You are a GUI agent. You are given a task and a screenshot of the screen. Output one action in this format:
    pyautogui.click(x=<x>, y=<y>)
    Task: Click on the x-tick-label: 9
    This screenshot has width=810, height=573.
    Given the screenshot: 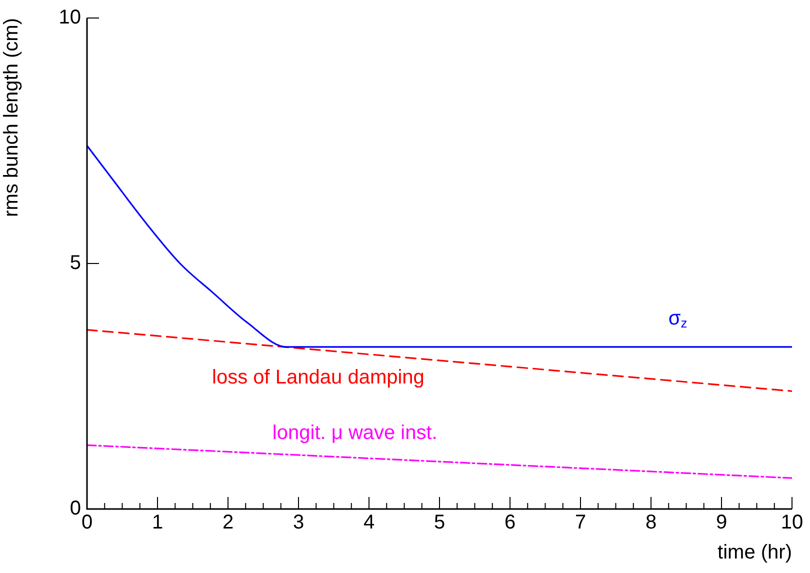 What is the action you would take?
    pyautogui.click(x=722, y=523)
    